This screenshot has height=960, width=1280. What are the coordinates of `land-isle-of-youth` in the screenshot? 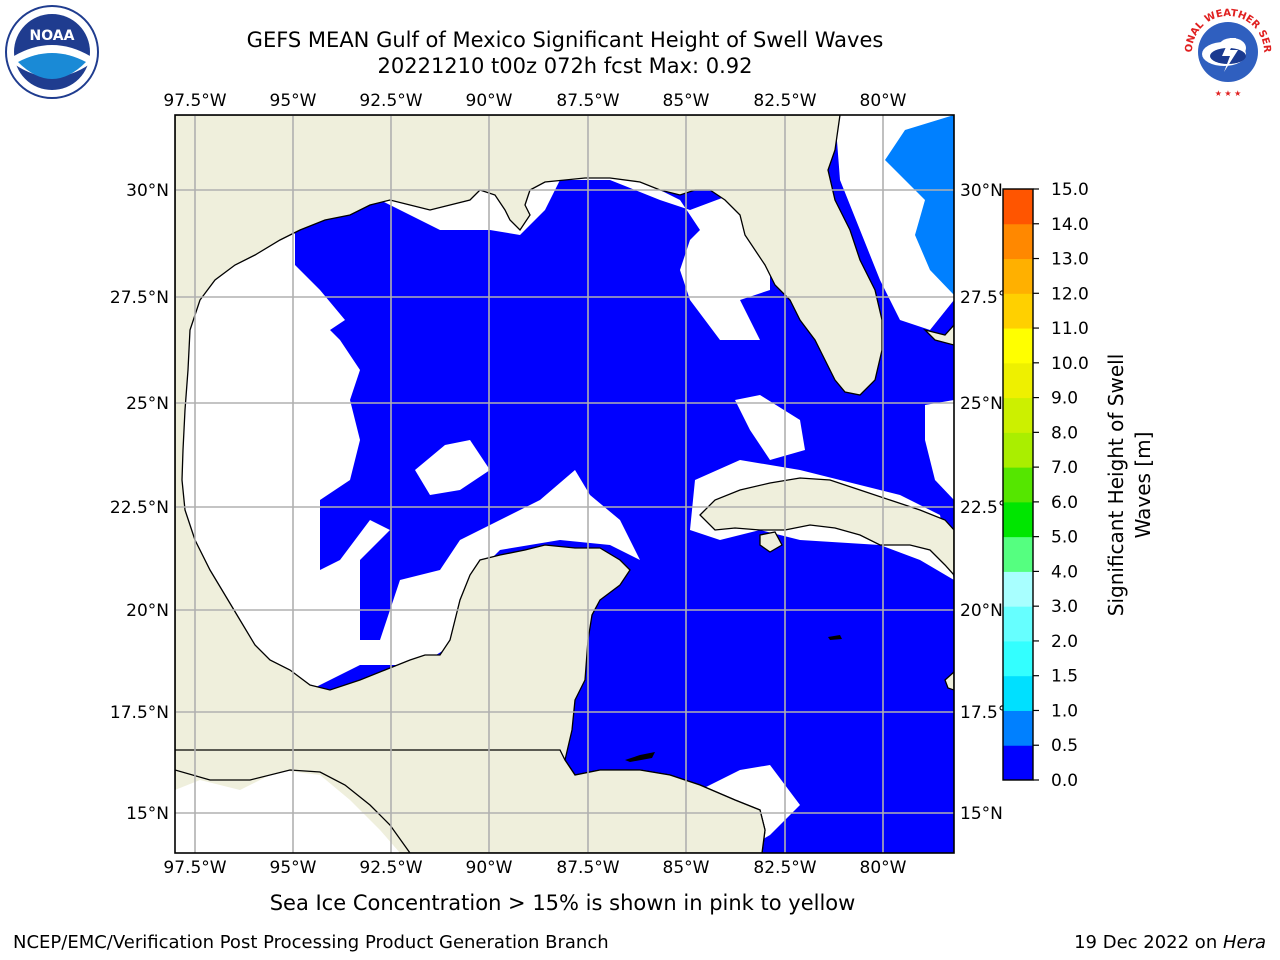 It's located at (771, 542).